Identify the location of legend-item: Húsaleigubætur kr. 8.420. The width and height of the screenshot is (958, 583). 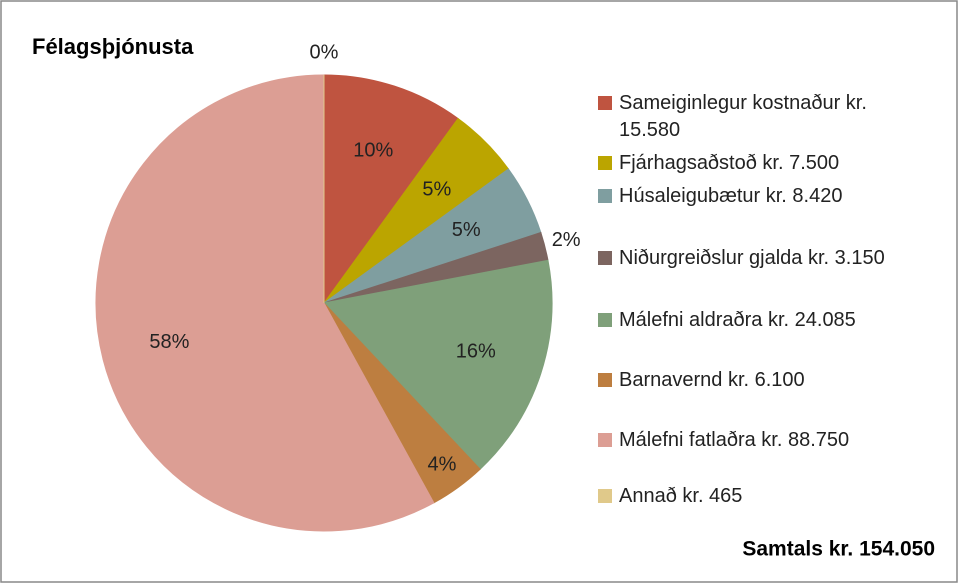
(773, 196).